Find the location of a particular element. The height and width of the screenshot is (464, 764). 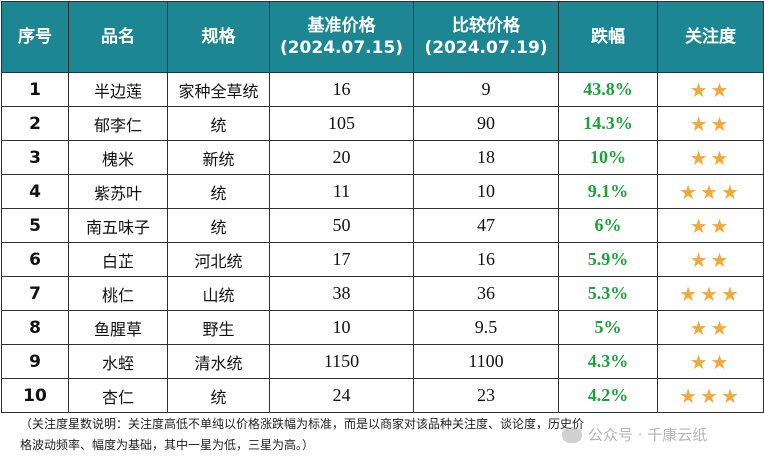

header-base-price-date: (2024.07.15) is located at coordinates (341, 48).